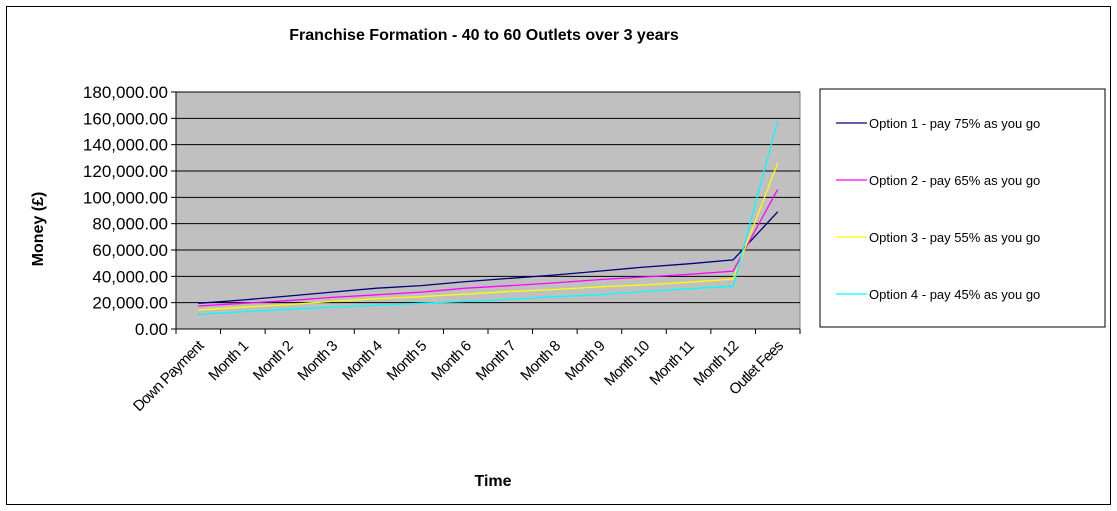 This screenshot has width=1117, height=511. What do you see at coordinates (954, 237) in the screenshot?
I see `legend-label: Option 3 - pay 55% as you go` at bounding box center [954, 237].